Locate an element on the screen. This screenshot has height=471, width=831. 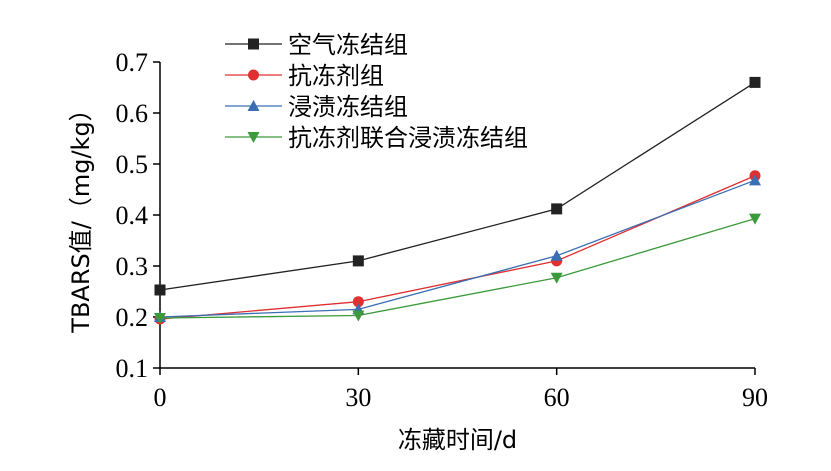
y-tick-label: 0.5 is located at coordinates (132, 164).